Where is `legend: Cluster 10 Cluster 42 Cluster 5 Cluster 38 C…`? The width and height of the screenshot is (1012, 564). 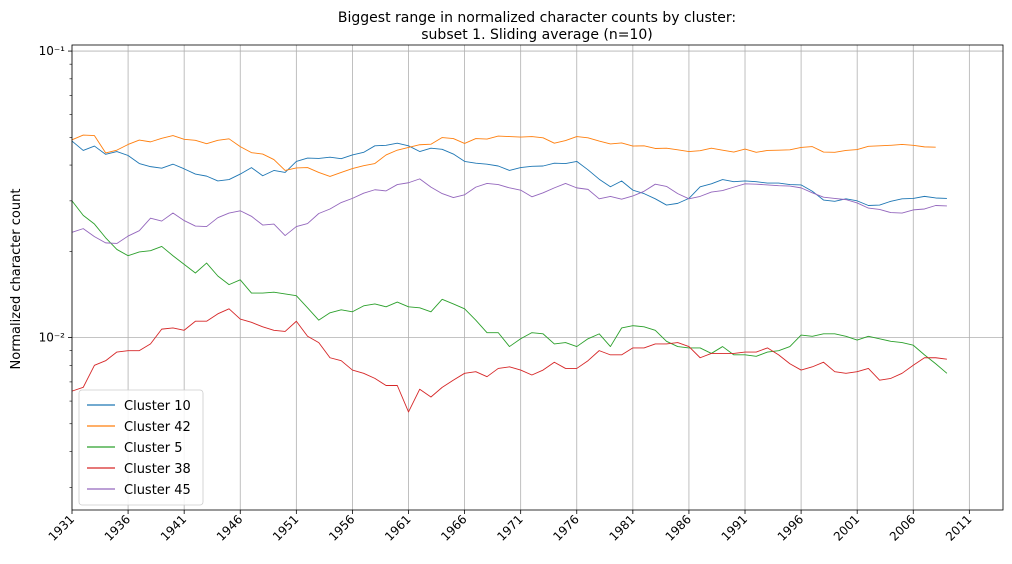
legend: Cluster 10 Cluster 42 Cluster 5 Cluster 38 C… is located at coordinates (141, 447).